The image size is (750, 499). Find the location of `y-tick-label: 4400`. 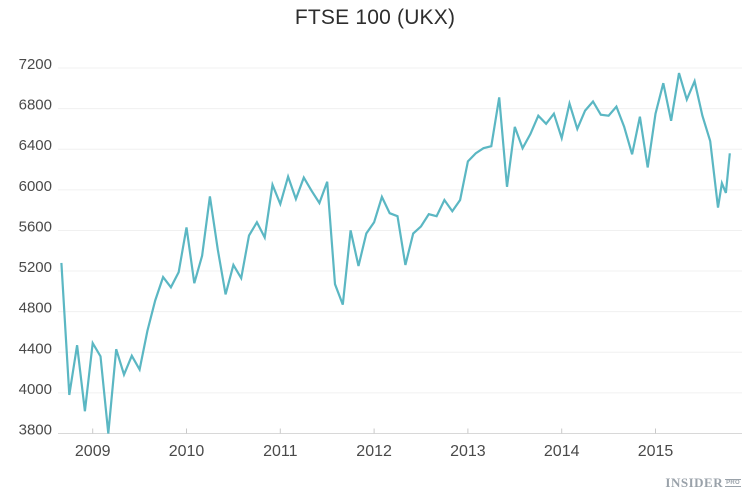

y-tick-label: 4400 is located at coordinates (35, 348).